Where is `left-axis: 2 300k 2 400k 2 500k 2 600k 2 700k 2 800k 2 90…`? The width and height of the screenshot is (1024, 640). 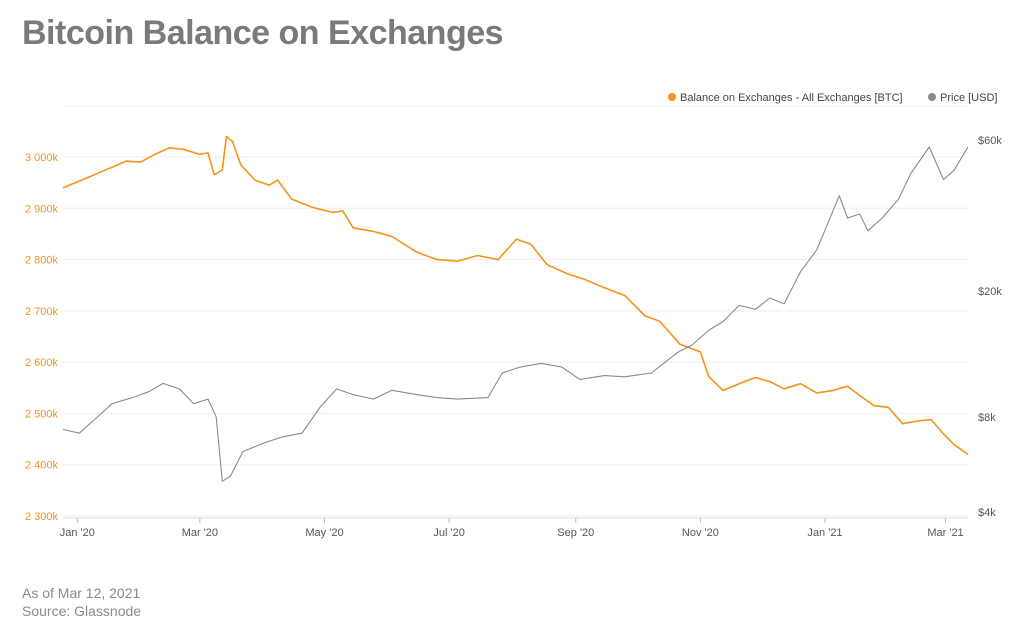 left-axis: 2 300k 2 400k 2 500k 2 600k 2 700k 2 800k 2 90… is located at coordinates (42, 337).